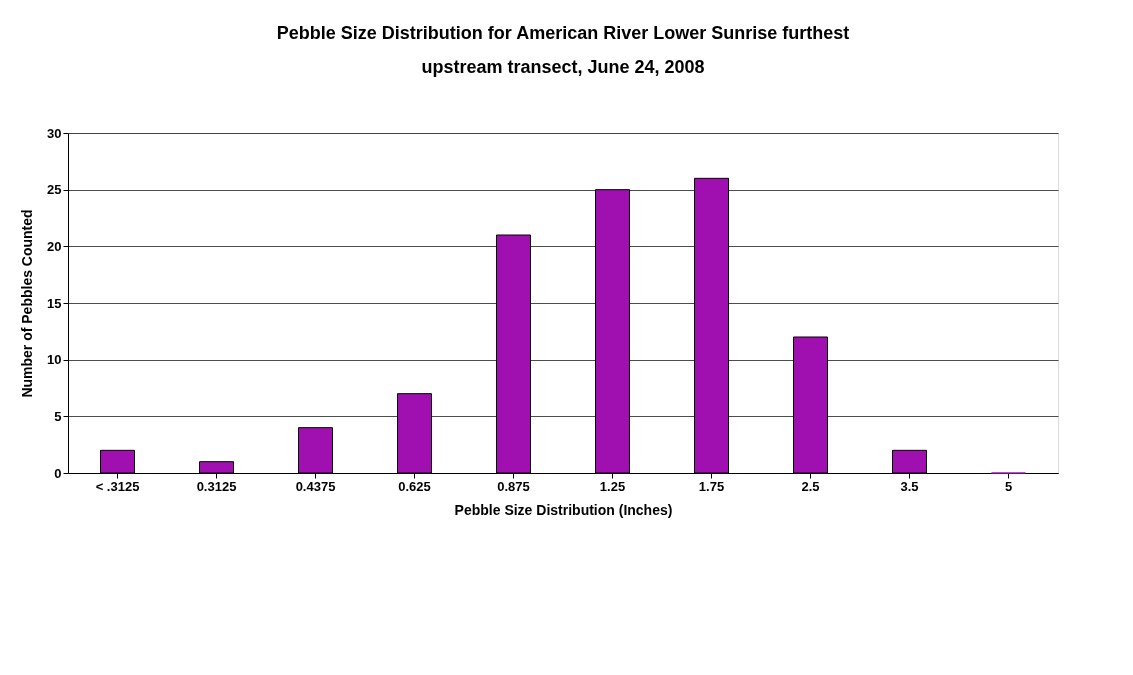 The height and width of the screenshot is (675, 1133). I want to click on x-tick-label: 0.3125, so click(216, 486).